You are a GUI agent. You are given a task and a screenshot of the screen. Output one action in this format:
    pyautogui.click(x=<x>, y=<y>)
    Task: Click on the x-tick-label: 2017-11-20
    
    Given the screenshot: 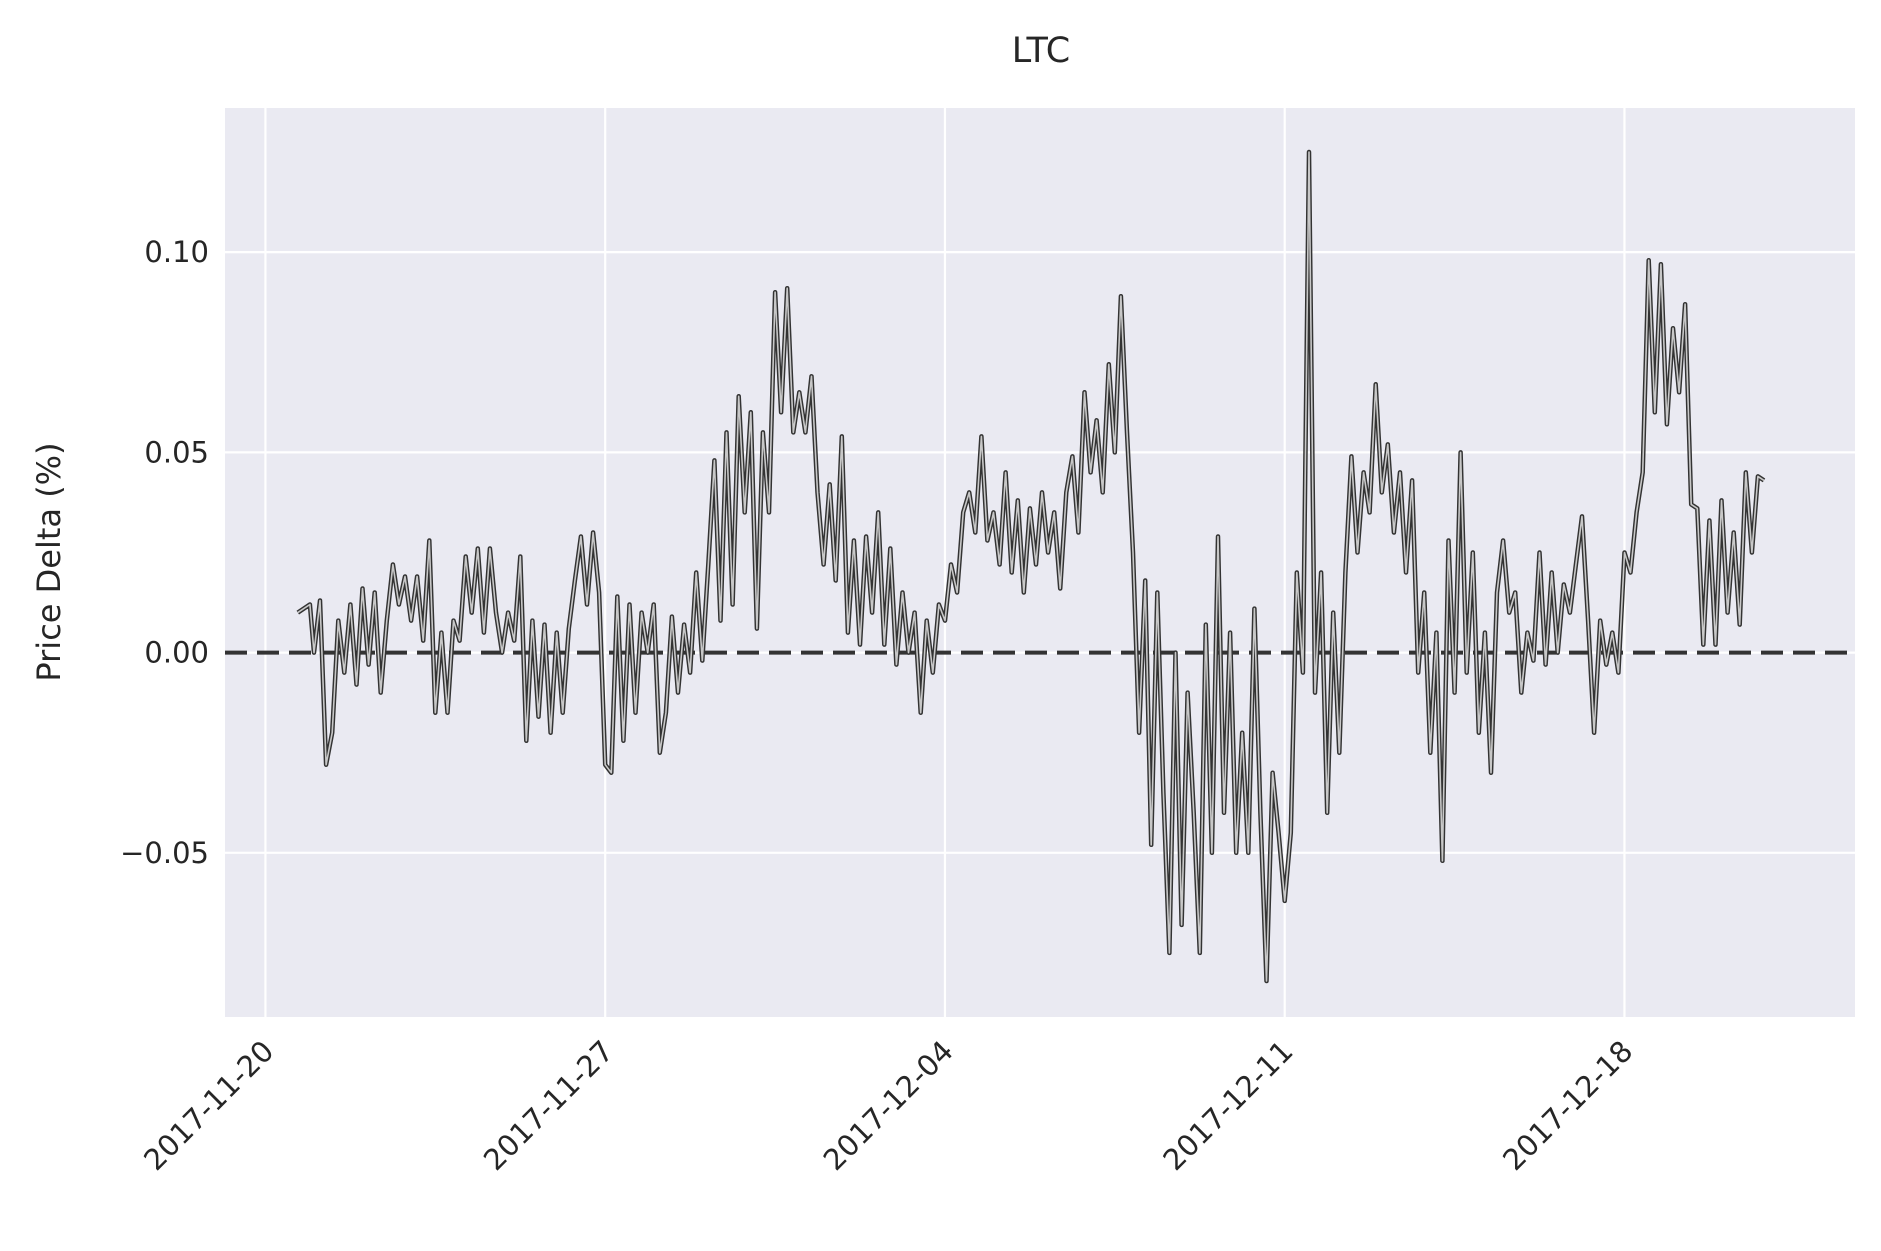 What is the action you would take?
    pyautogui.click(x=208, y=1105)
    